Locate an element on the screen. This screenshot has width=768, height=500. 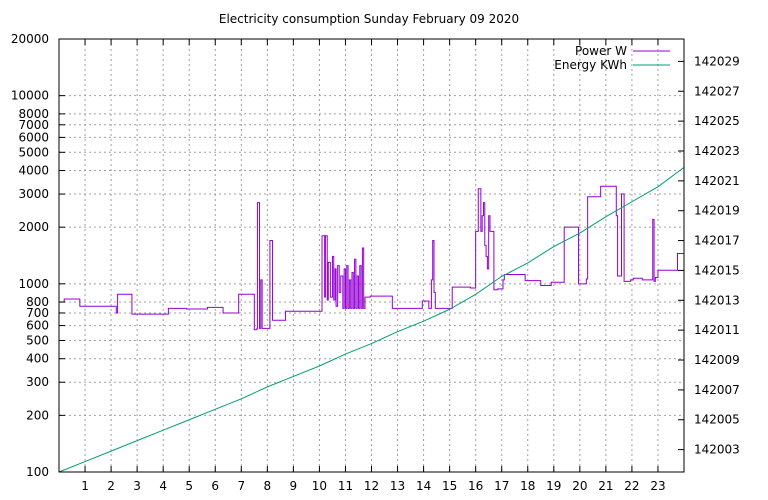
x-tick-label: 11 is located at coordinates (345, 486).